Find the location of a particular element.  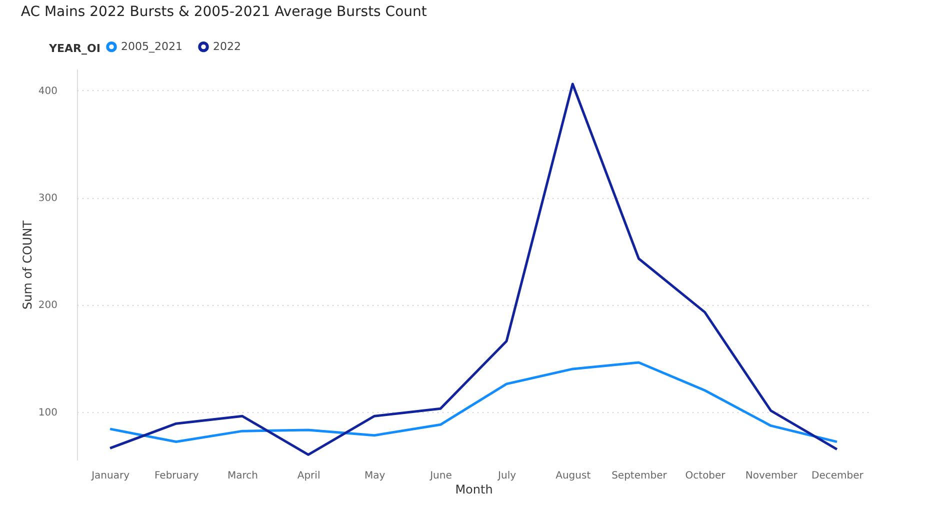

x-tick-label: February is located at coordinates (176, 476).